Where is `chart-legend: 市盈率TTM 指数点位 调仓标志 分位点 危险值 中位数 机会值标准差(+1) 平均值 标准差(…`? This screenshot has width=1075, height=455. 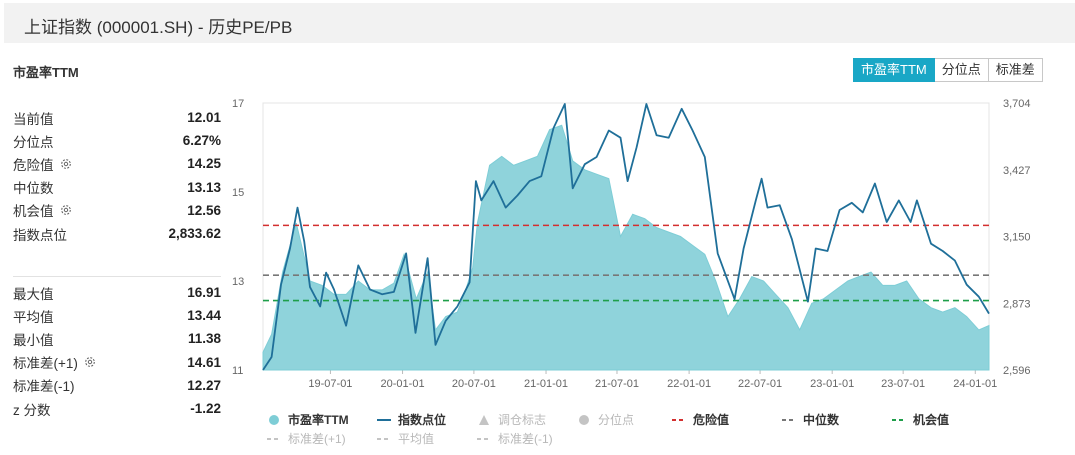
chart-legend: 市盈率TTM 指数点位 调仓标志 分位点 危险值 中位数 机会值标准差(+1) 平均值 标准差(… is located at coordinates (646, 431).